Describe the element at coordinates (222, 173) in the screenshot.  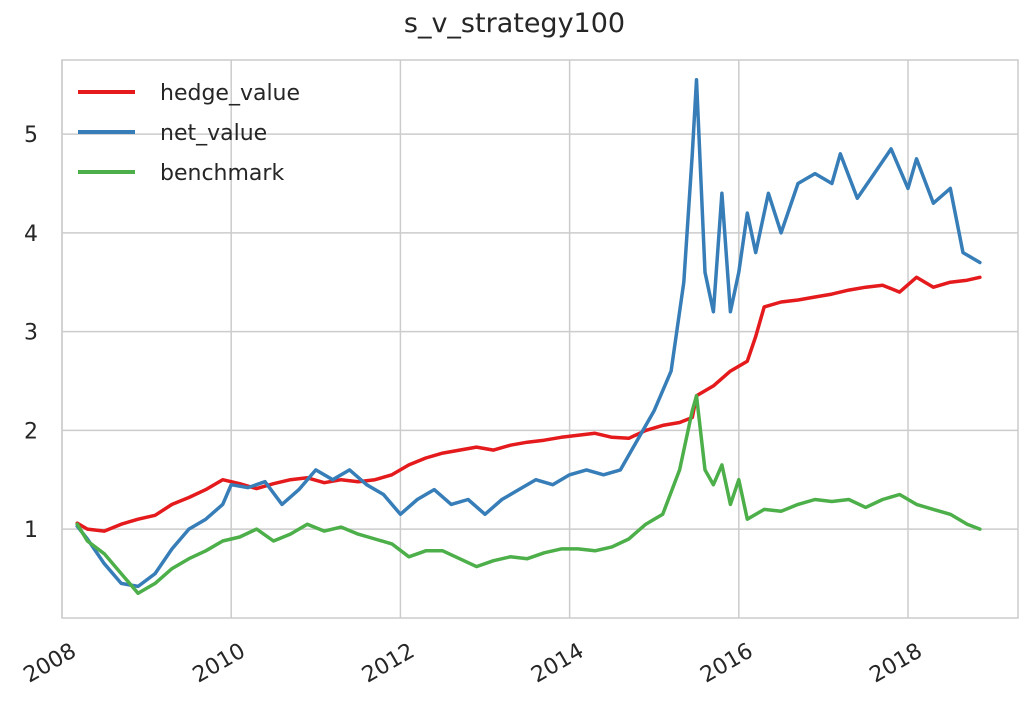
I see `legend-label-benchmark: benchmark` at that location.